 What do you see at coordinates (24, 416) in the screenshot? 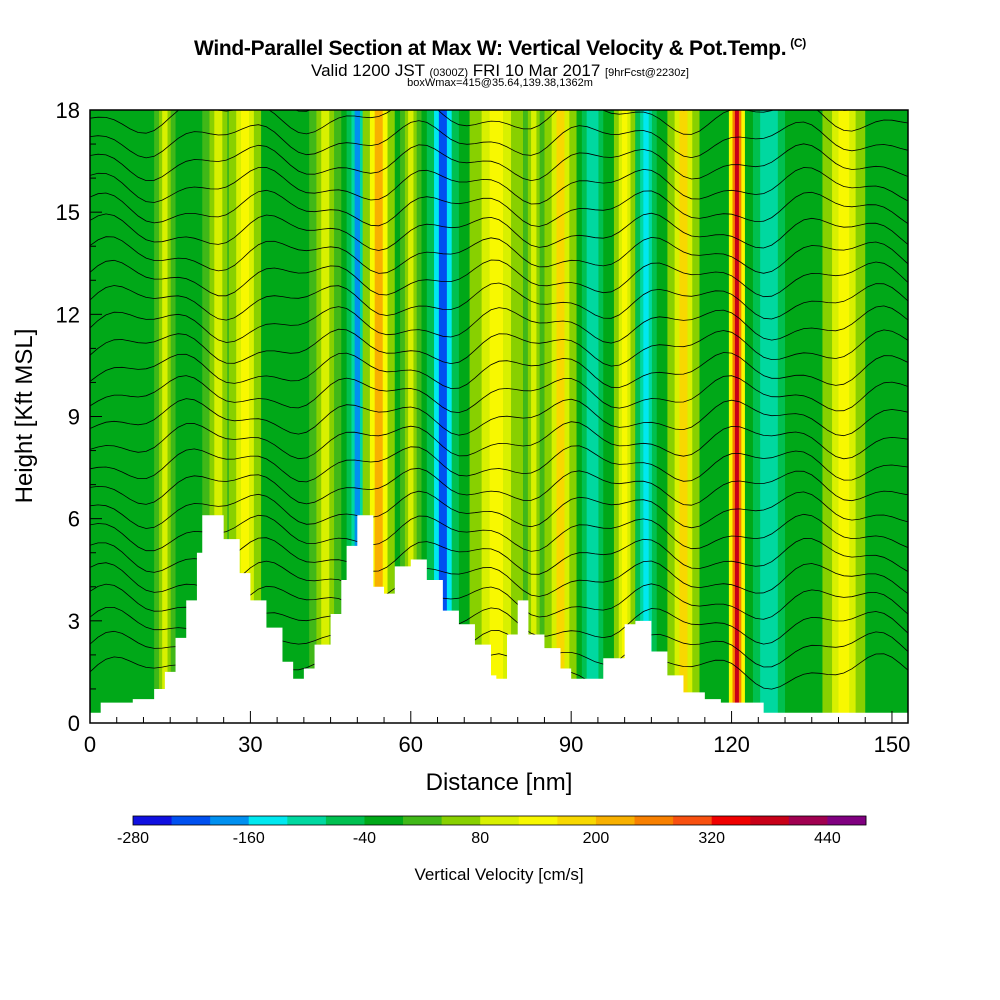
I see `y-axis-title: Height [Kft MSL]` at bounding box center [24, 416].